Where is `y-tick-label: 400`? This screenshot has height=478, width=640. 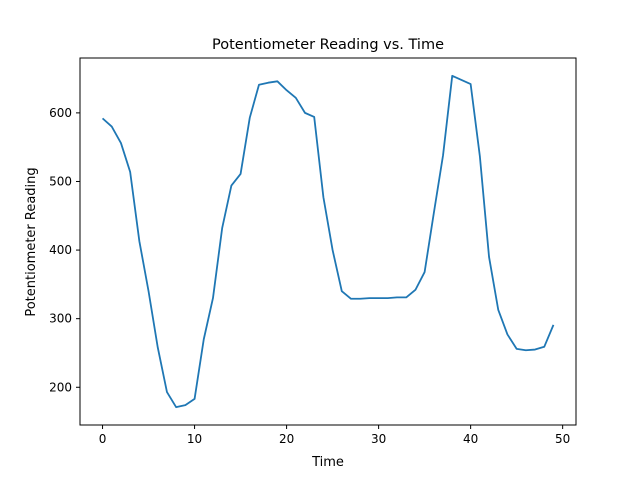
y-tick-label: 400 is located at coordinates (60, 250).